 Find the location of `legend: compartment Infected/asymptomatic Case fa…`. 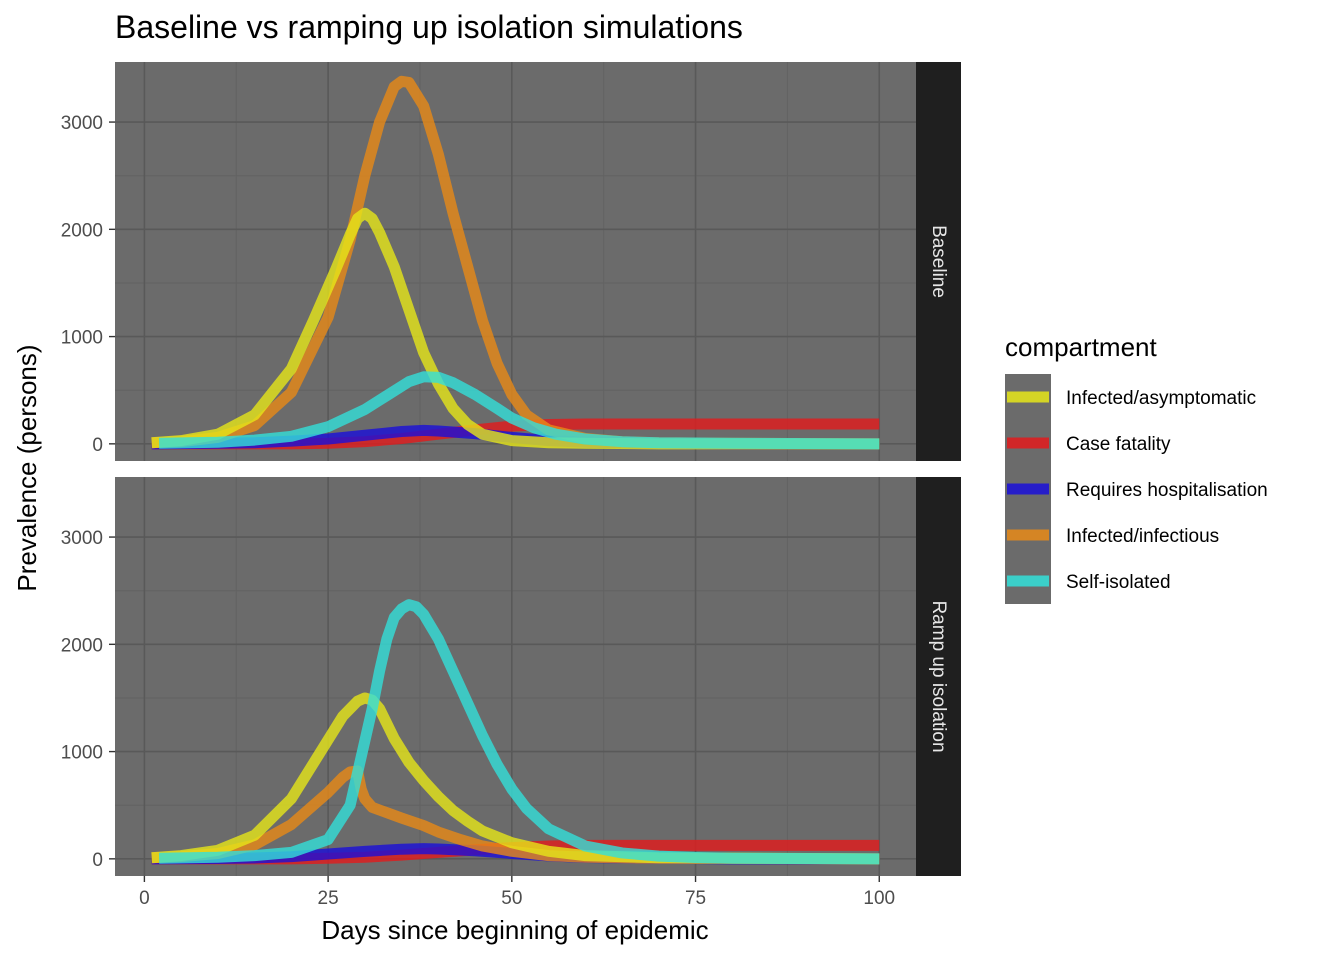

legend: compartment Infected/asymptomatic Case fa… is located at coordinates (1136, 468).